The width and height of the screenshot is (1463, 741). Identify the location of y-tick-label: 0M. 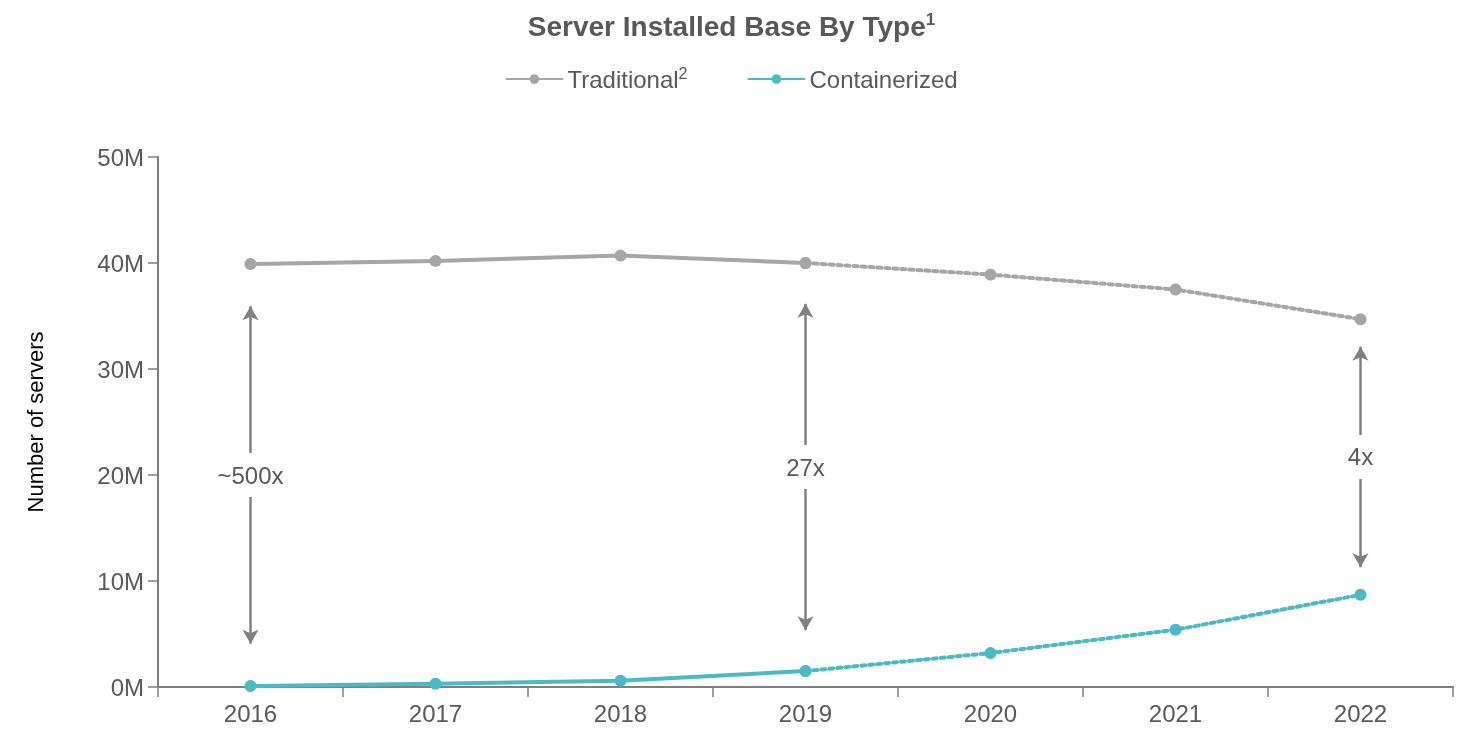
(127, 687).